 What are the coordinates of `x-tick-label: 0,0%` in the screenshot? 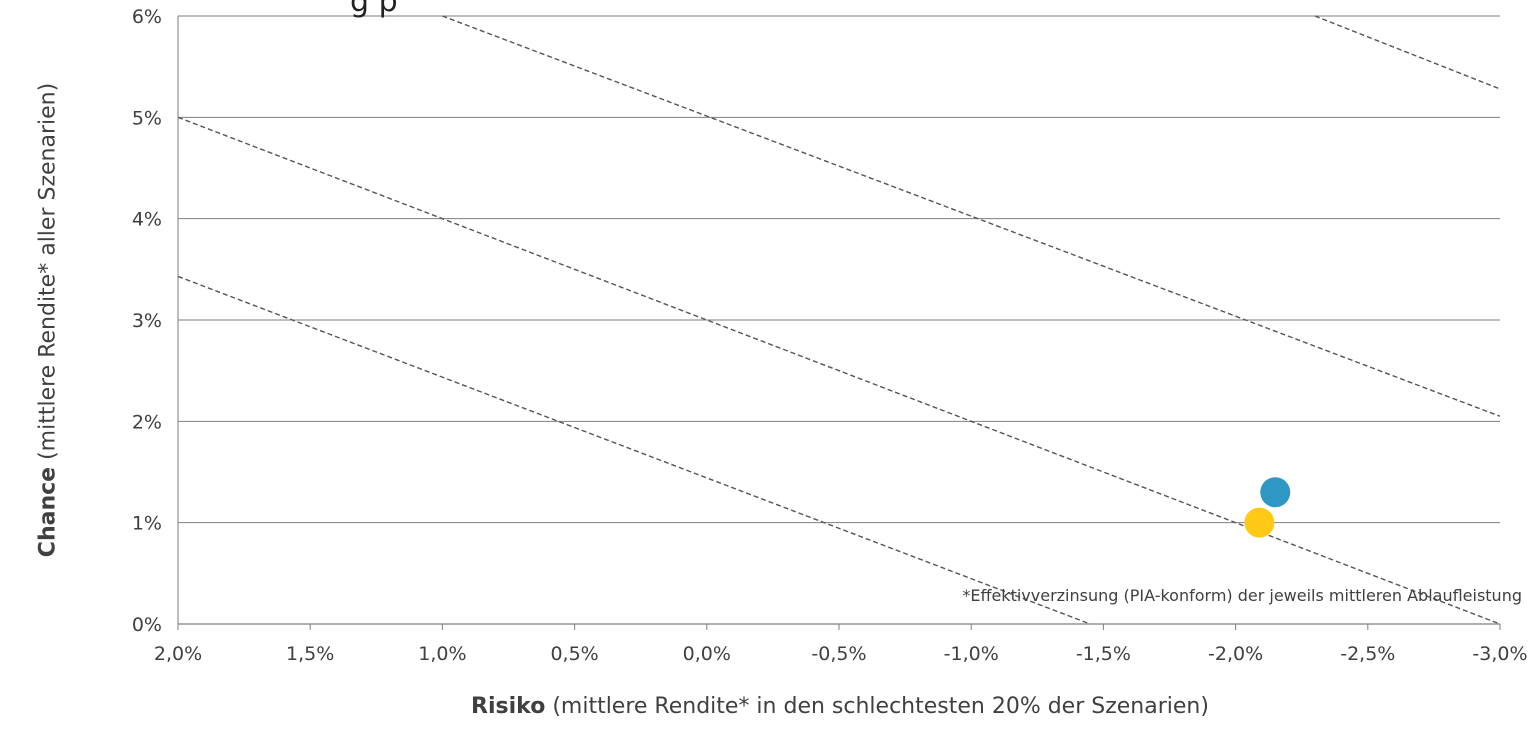 It's located at (707, 654).